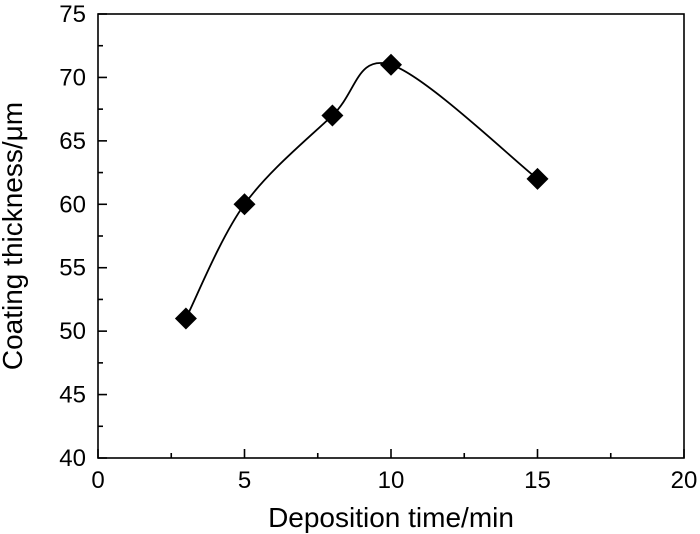  I want to click on y-tick-label: 55, so click(72, 268).